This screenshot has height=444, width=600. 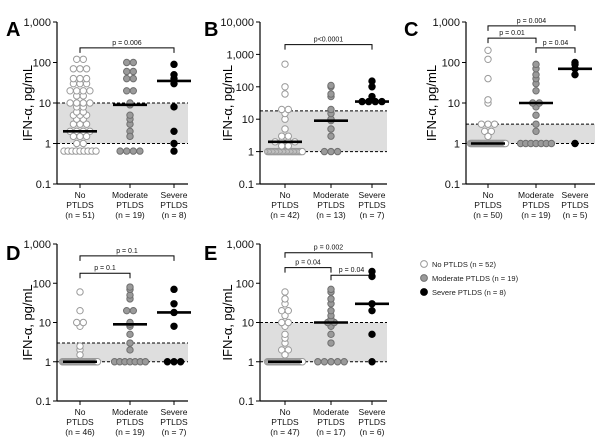 I want to click on significance-bracket: p = 0.002, so click(x=328, y=251).